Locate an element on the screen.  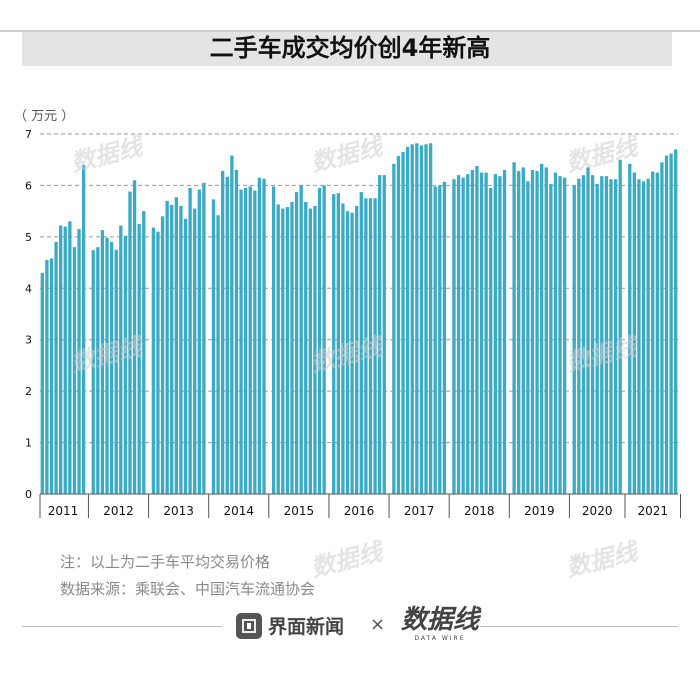
data-source: 数据来源：乘联会、中国汽车流通协会 is located at coordinates (188, 589).